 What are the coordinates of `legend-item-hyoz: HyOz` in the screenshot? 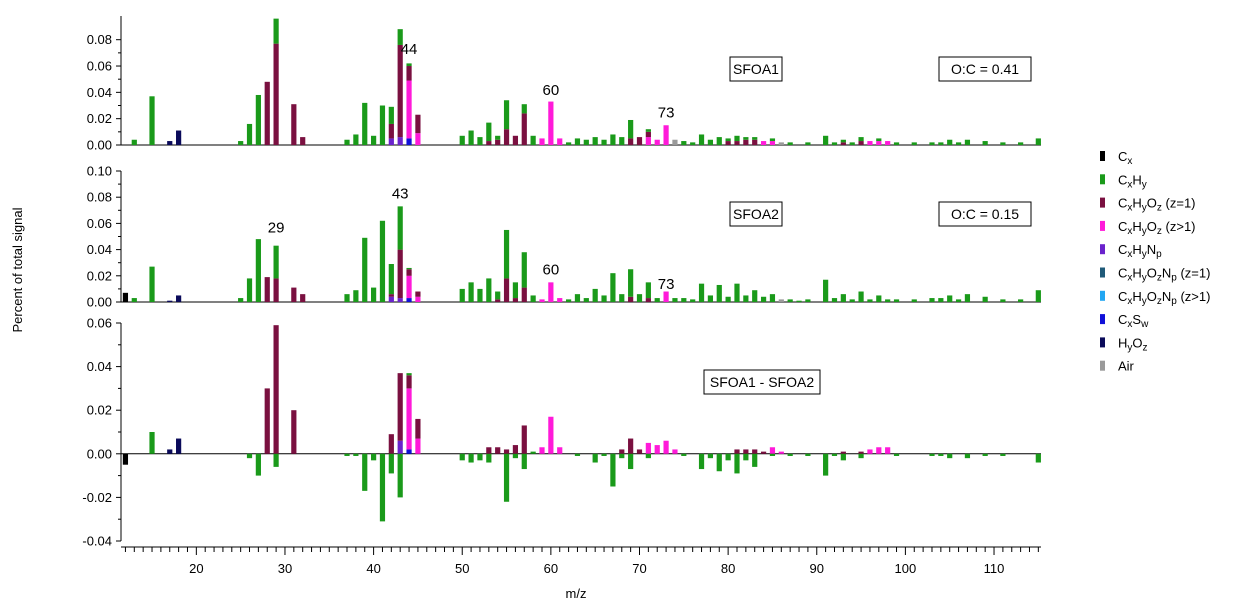 It's located at (1124, 344).